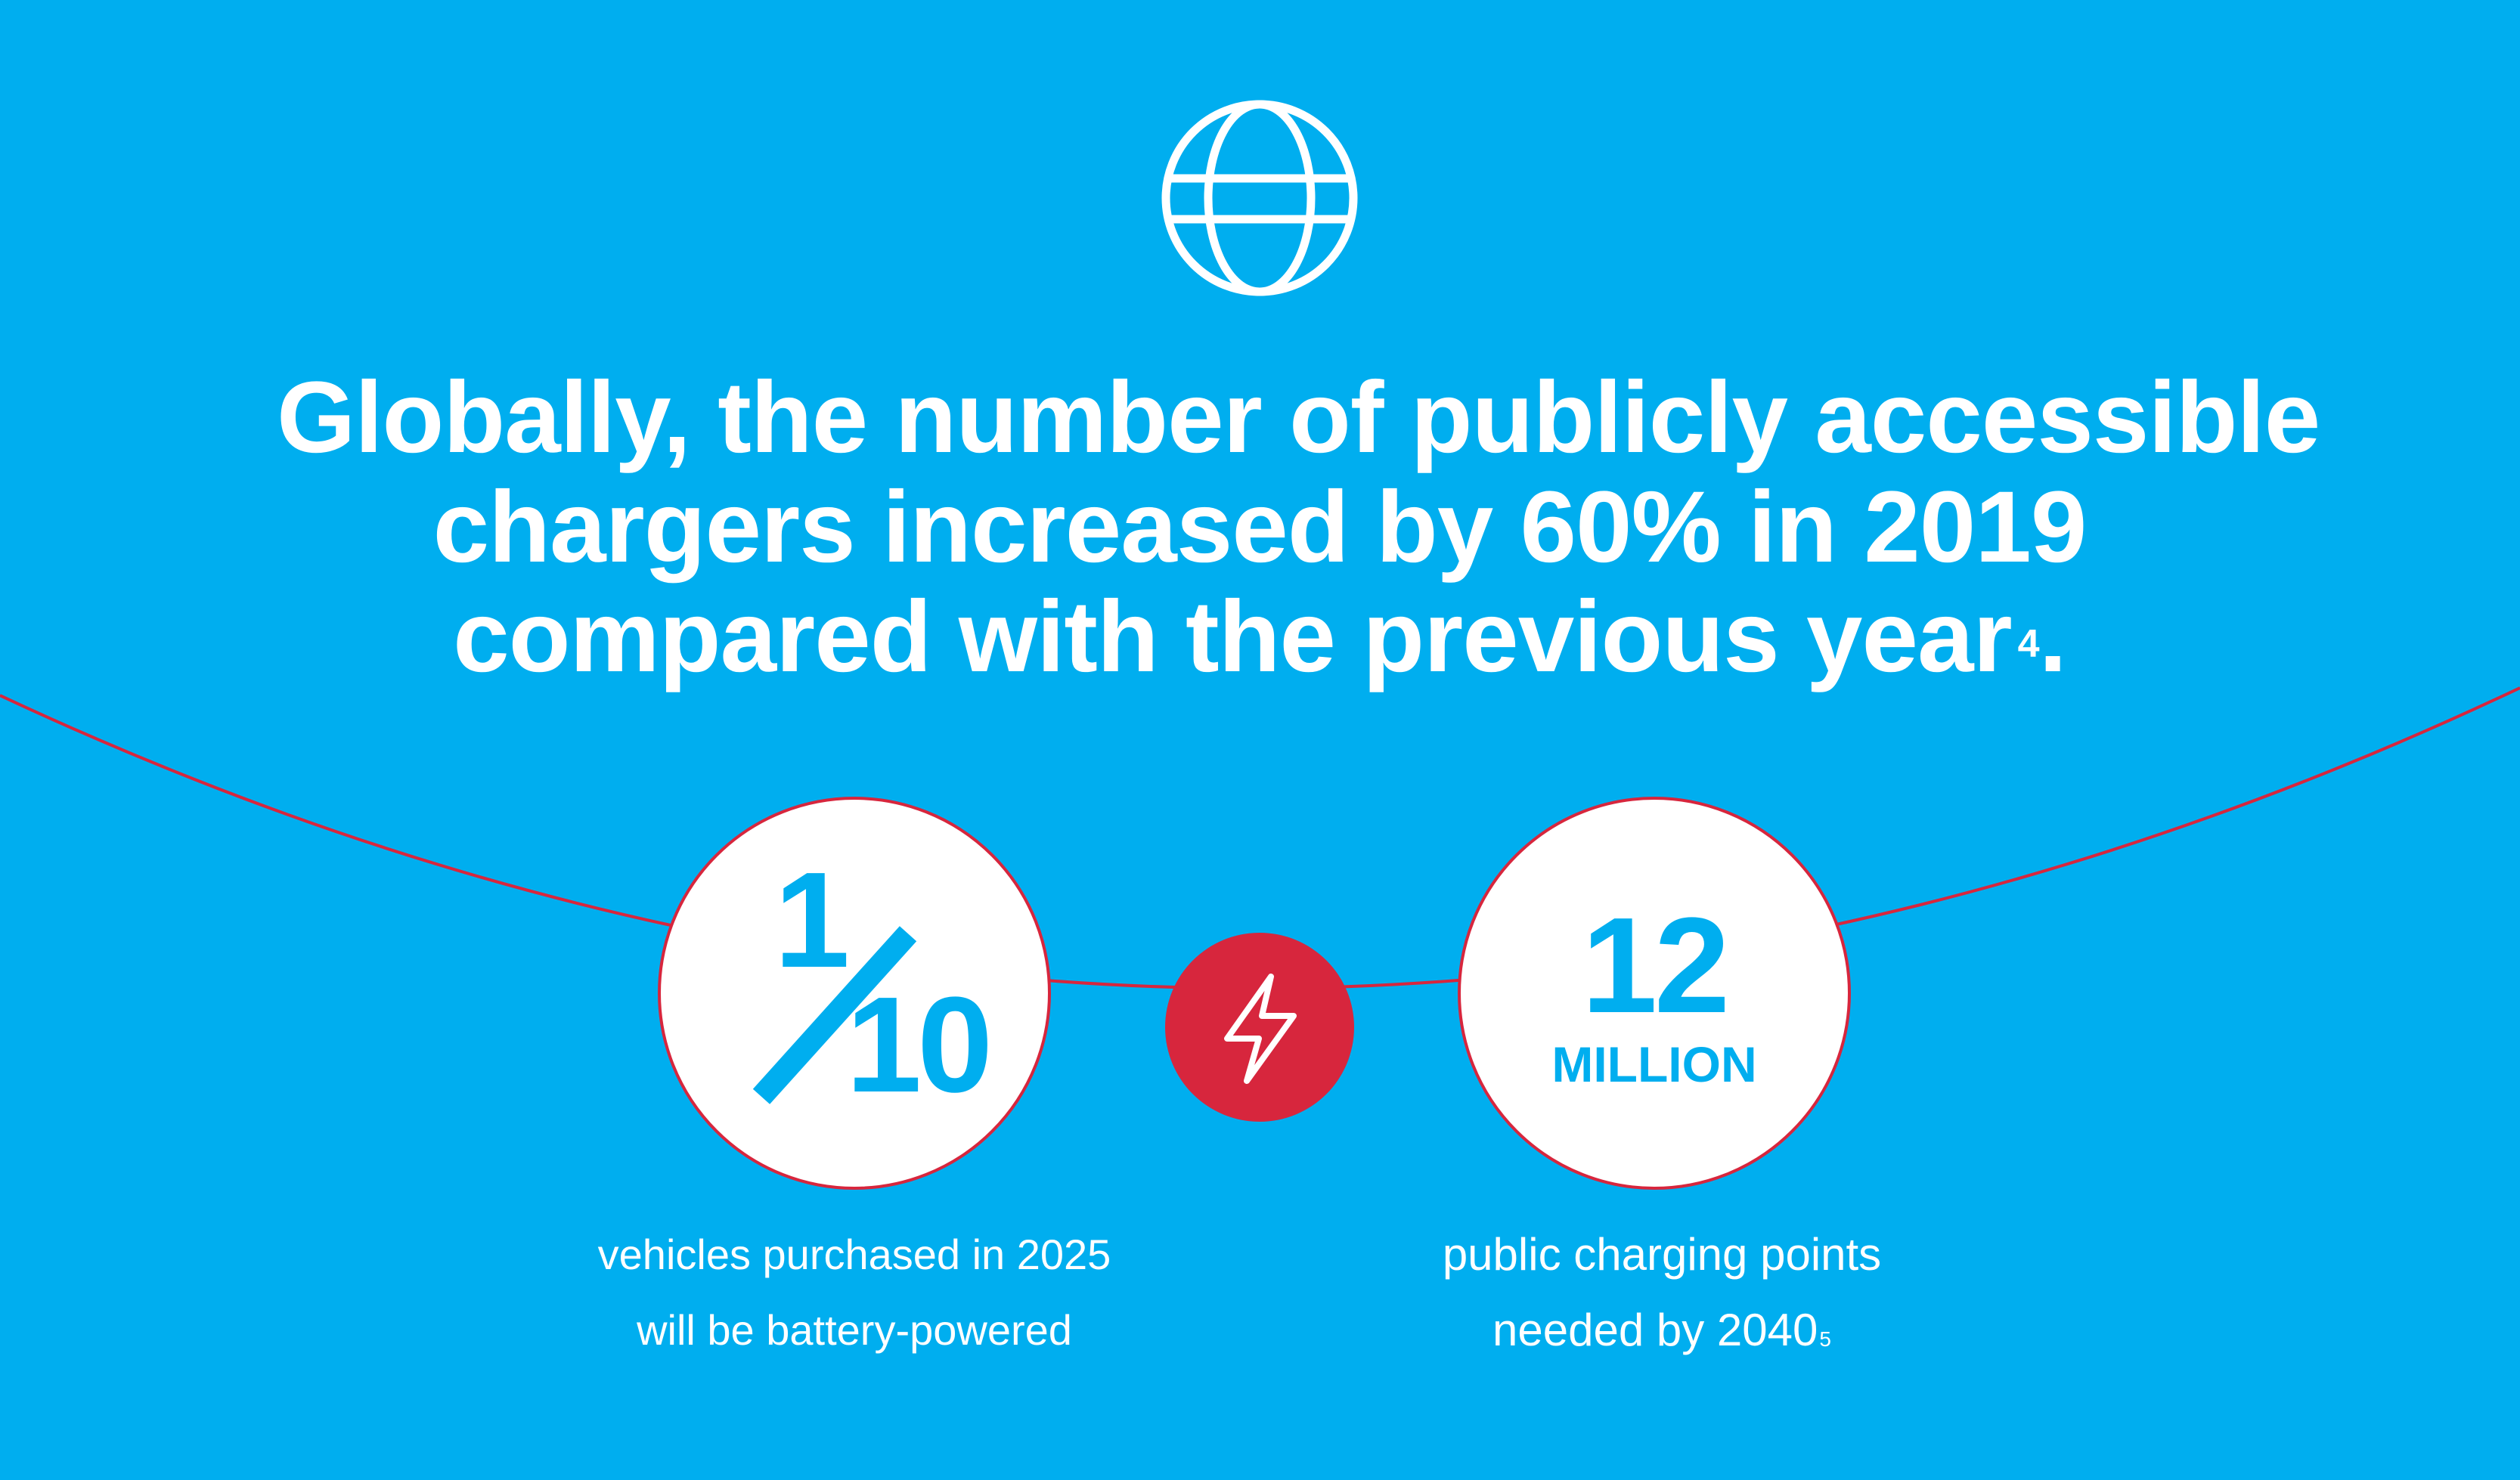  I want to click on stat-number: 12, so click(1655, 966).